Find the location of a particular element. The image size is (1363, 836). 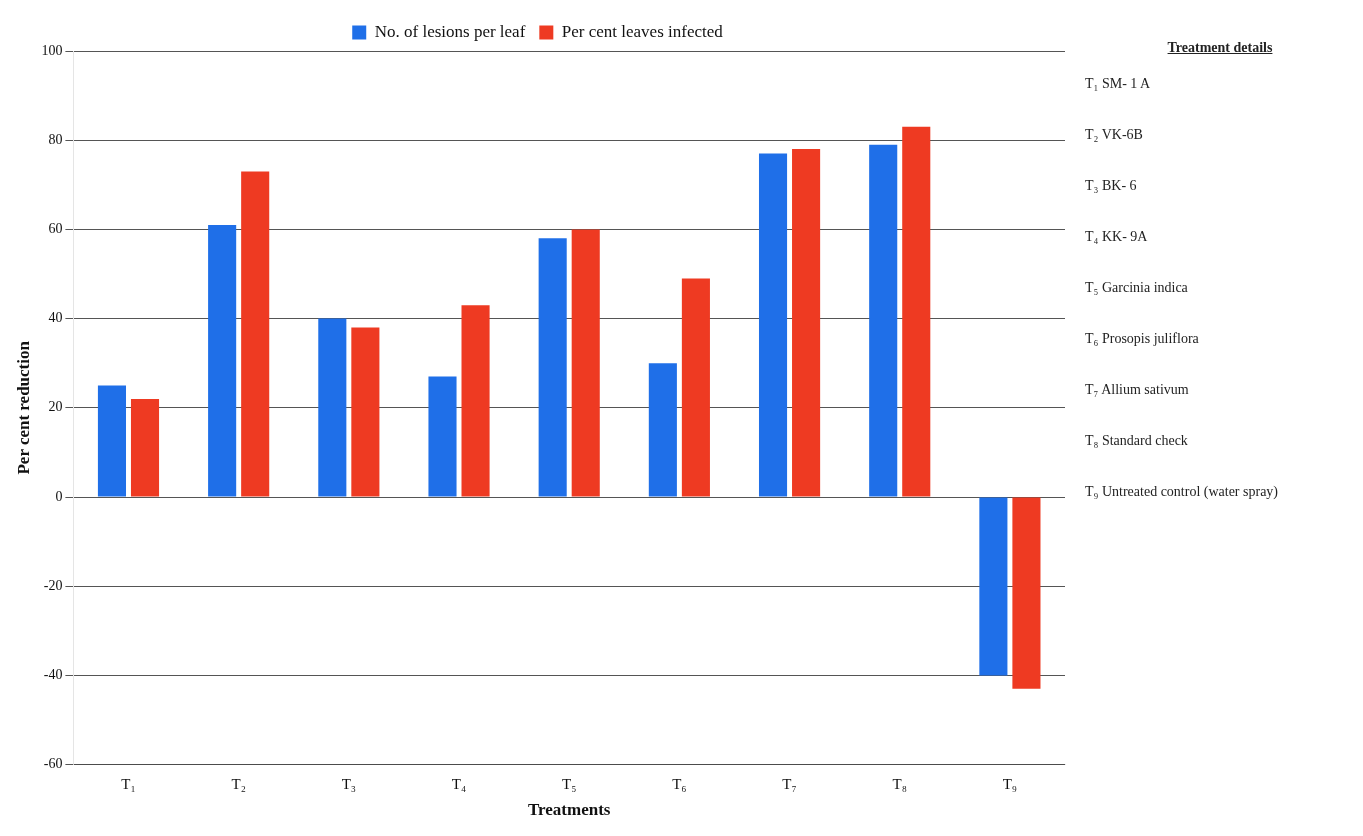

y-axis-title: Per cent reduction is located at coordinates (23, 407).